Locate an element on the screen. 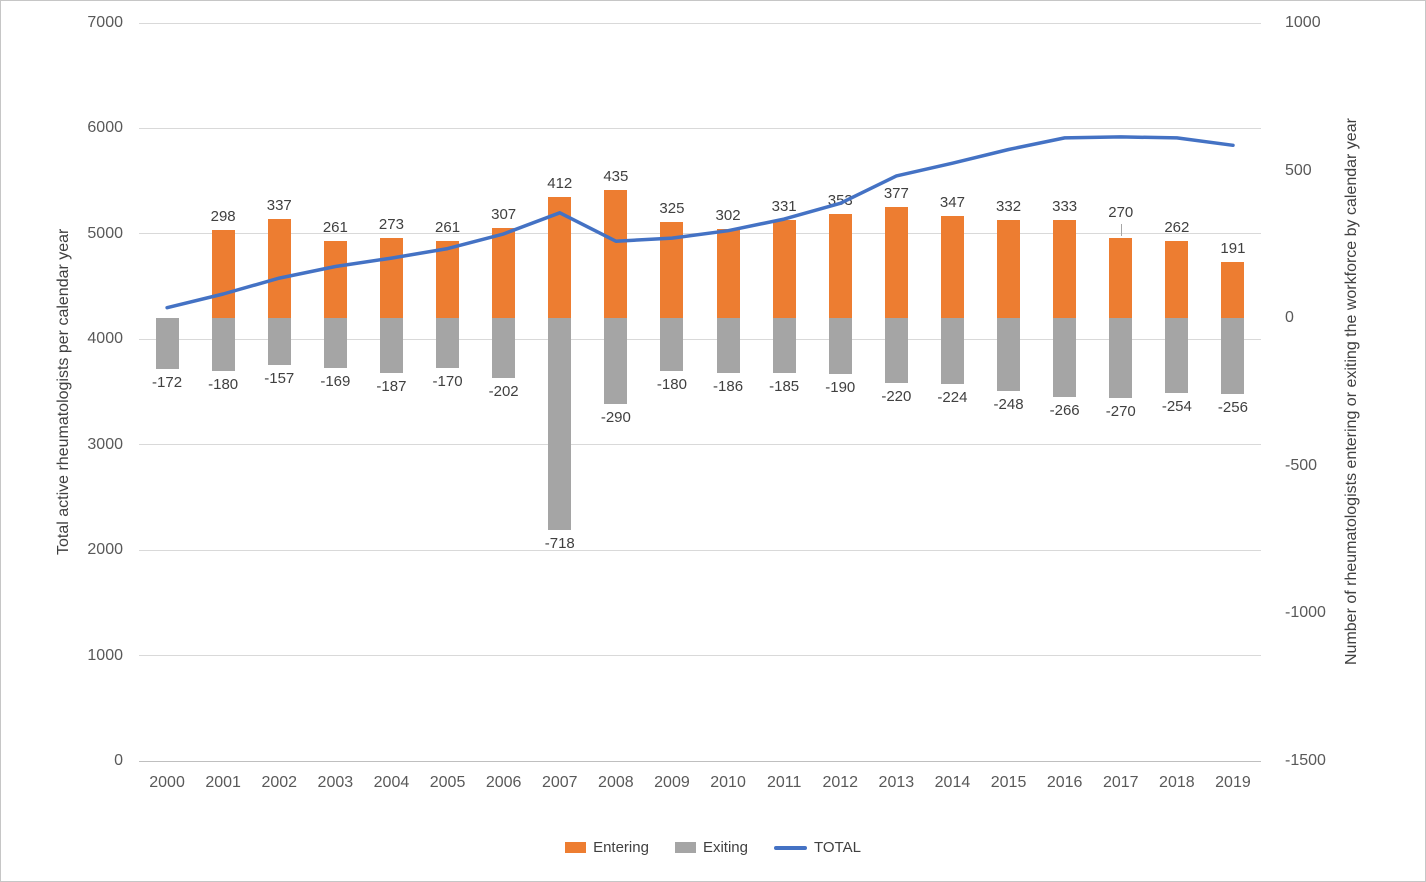 The height and width of the screenshot is (882, 1426). y-axis-tick-left: 6000 is located at coordinates (105, 128).